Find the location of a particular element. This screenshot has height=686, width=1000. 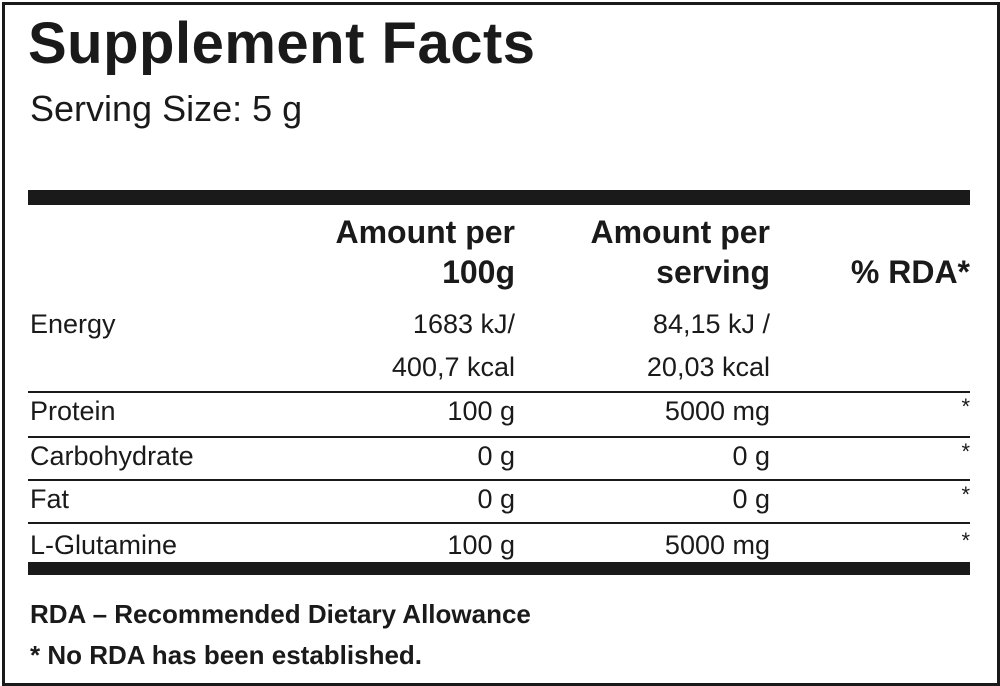

footnote-rda: RDA – Recommended Dietary Allowance is located at coordinates (280, 614).